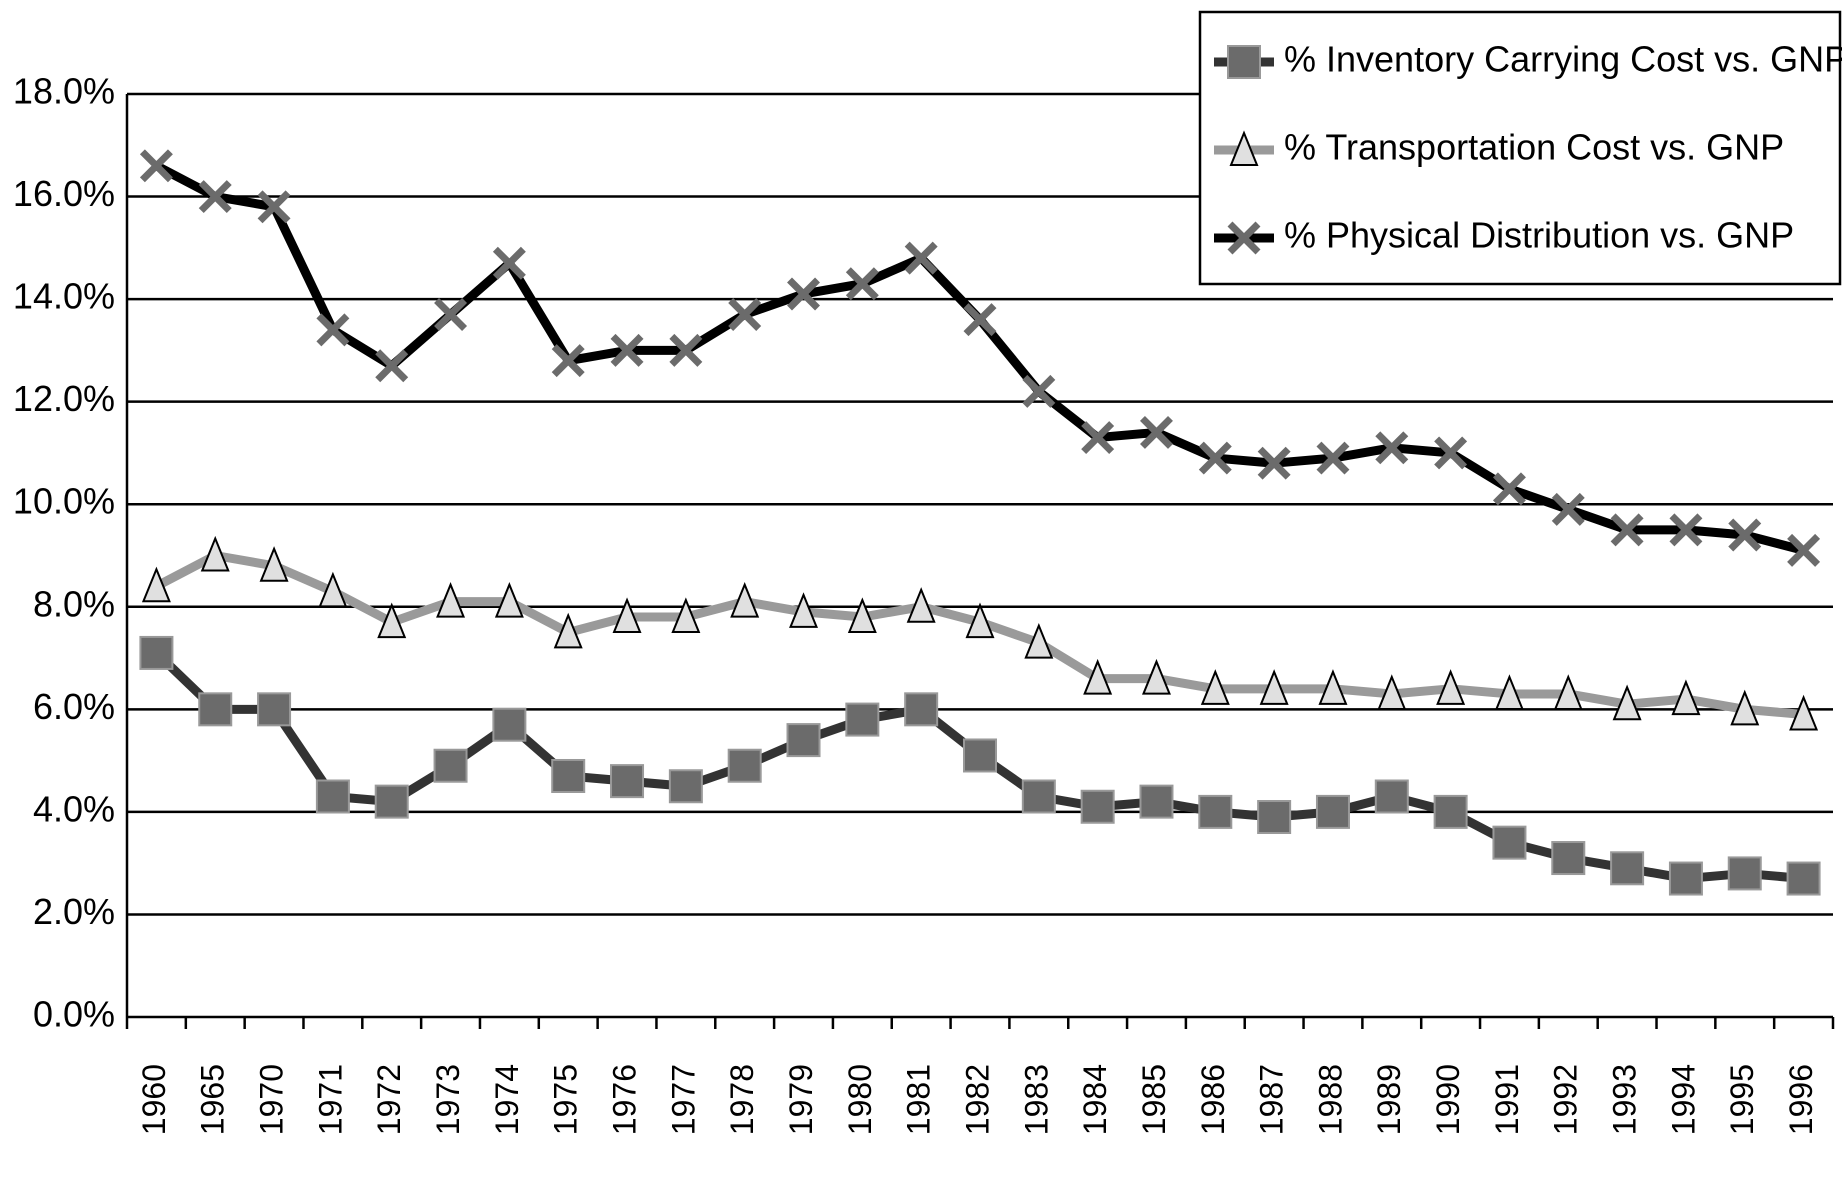 This screenshot has height=1182, width=1842. What do you see at coordinates (1213, 1099) in the screenshot?
I see `x-tick-label: 1986` at bounding box center [1213, 1099].